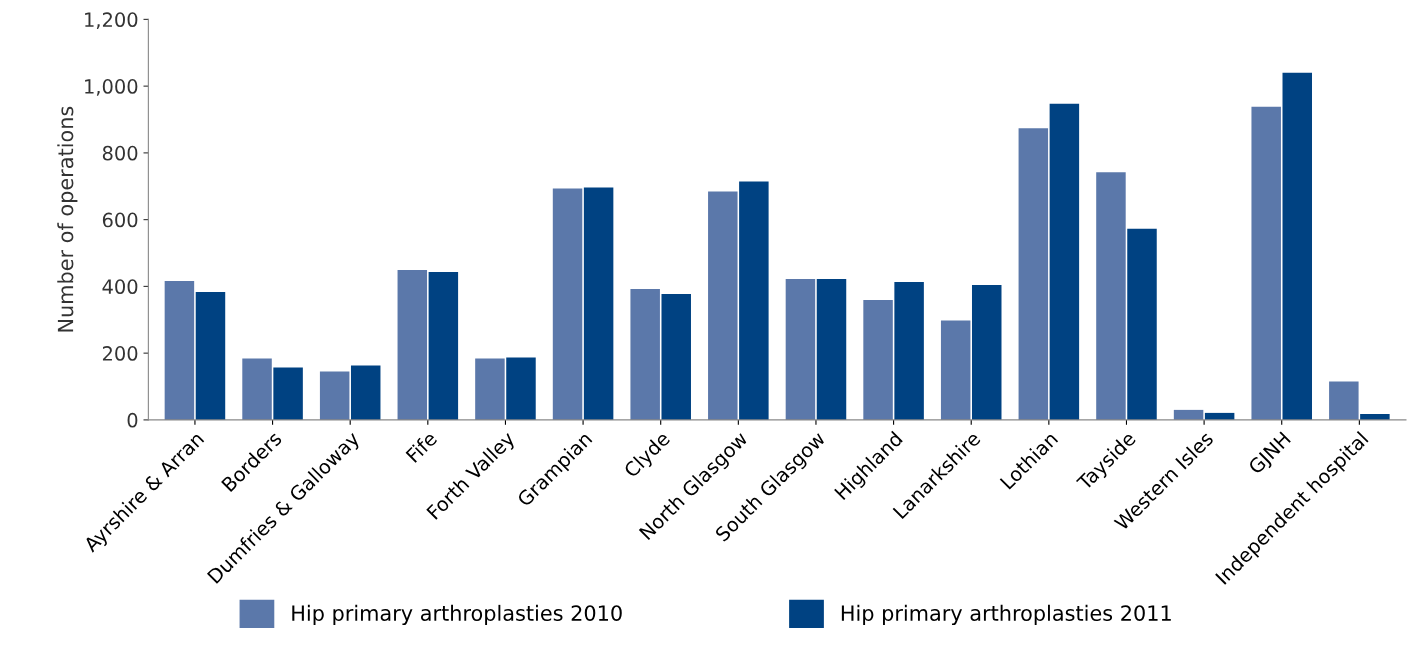 The width and height of the screenshot is (1413, 646). Describe the element at coordinates (1006, 615) in the screenshot. I see `legend-label: Hip primary arthroplasties 2011` at that location.